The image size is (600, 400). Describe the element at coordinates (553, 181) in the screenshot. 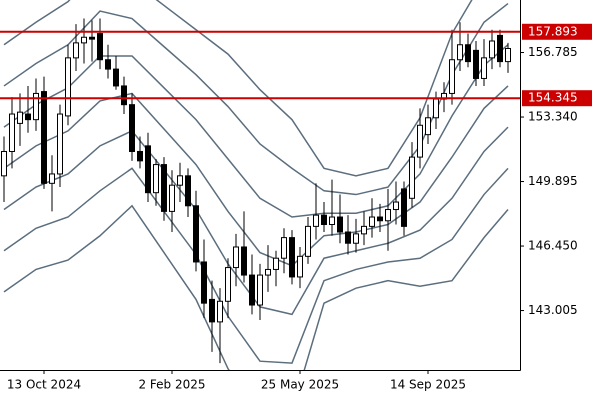

I see `y-tick-label: 149.895` at that location.